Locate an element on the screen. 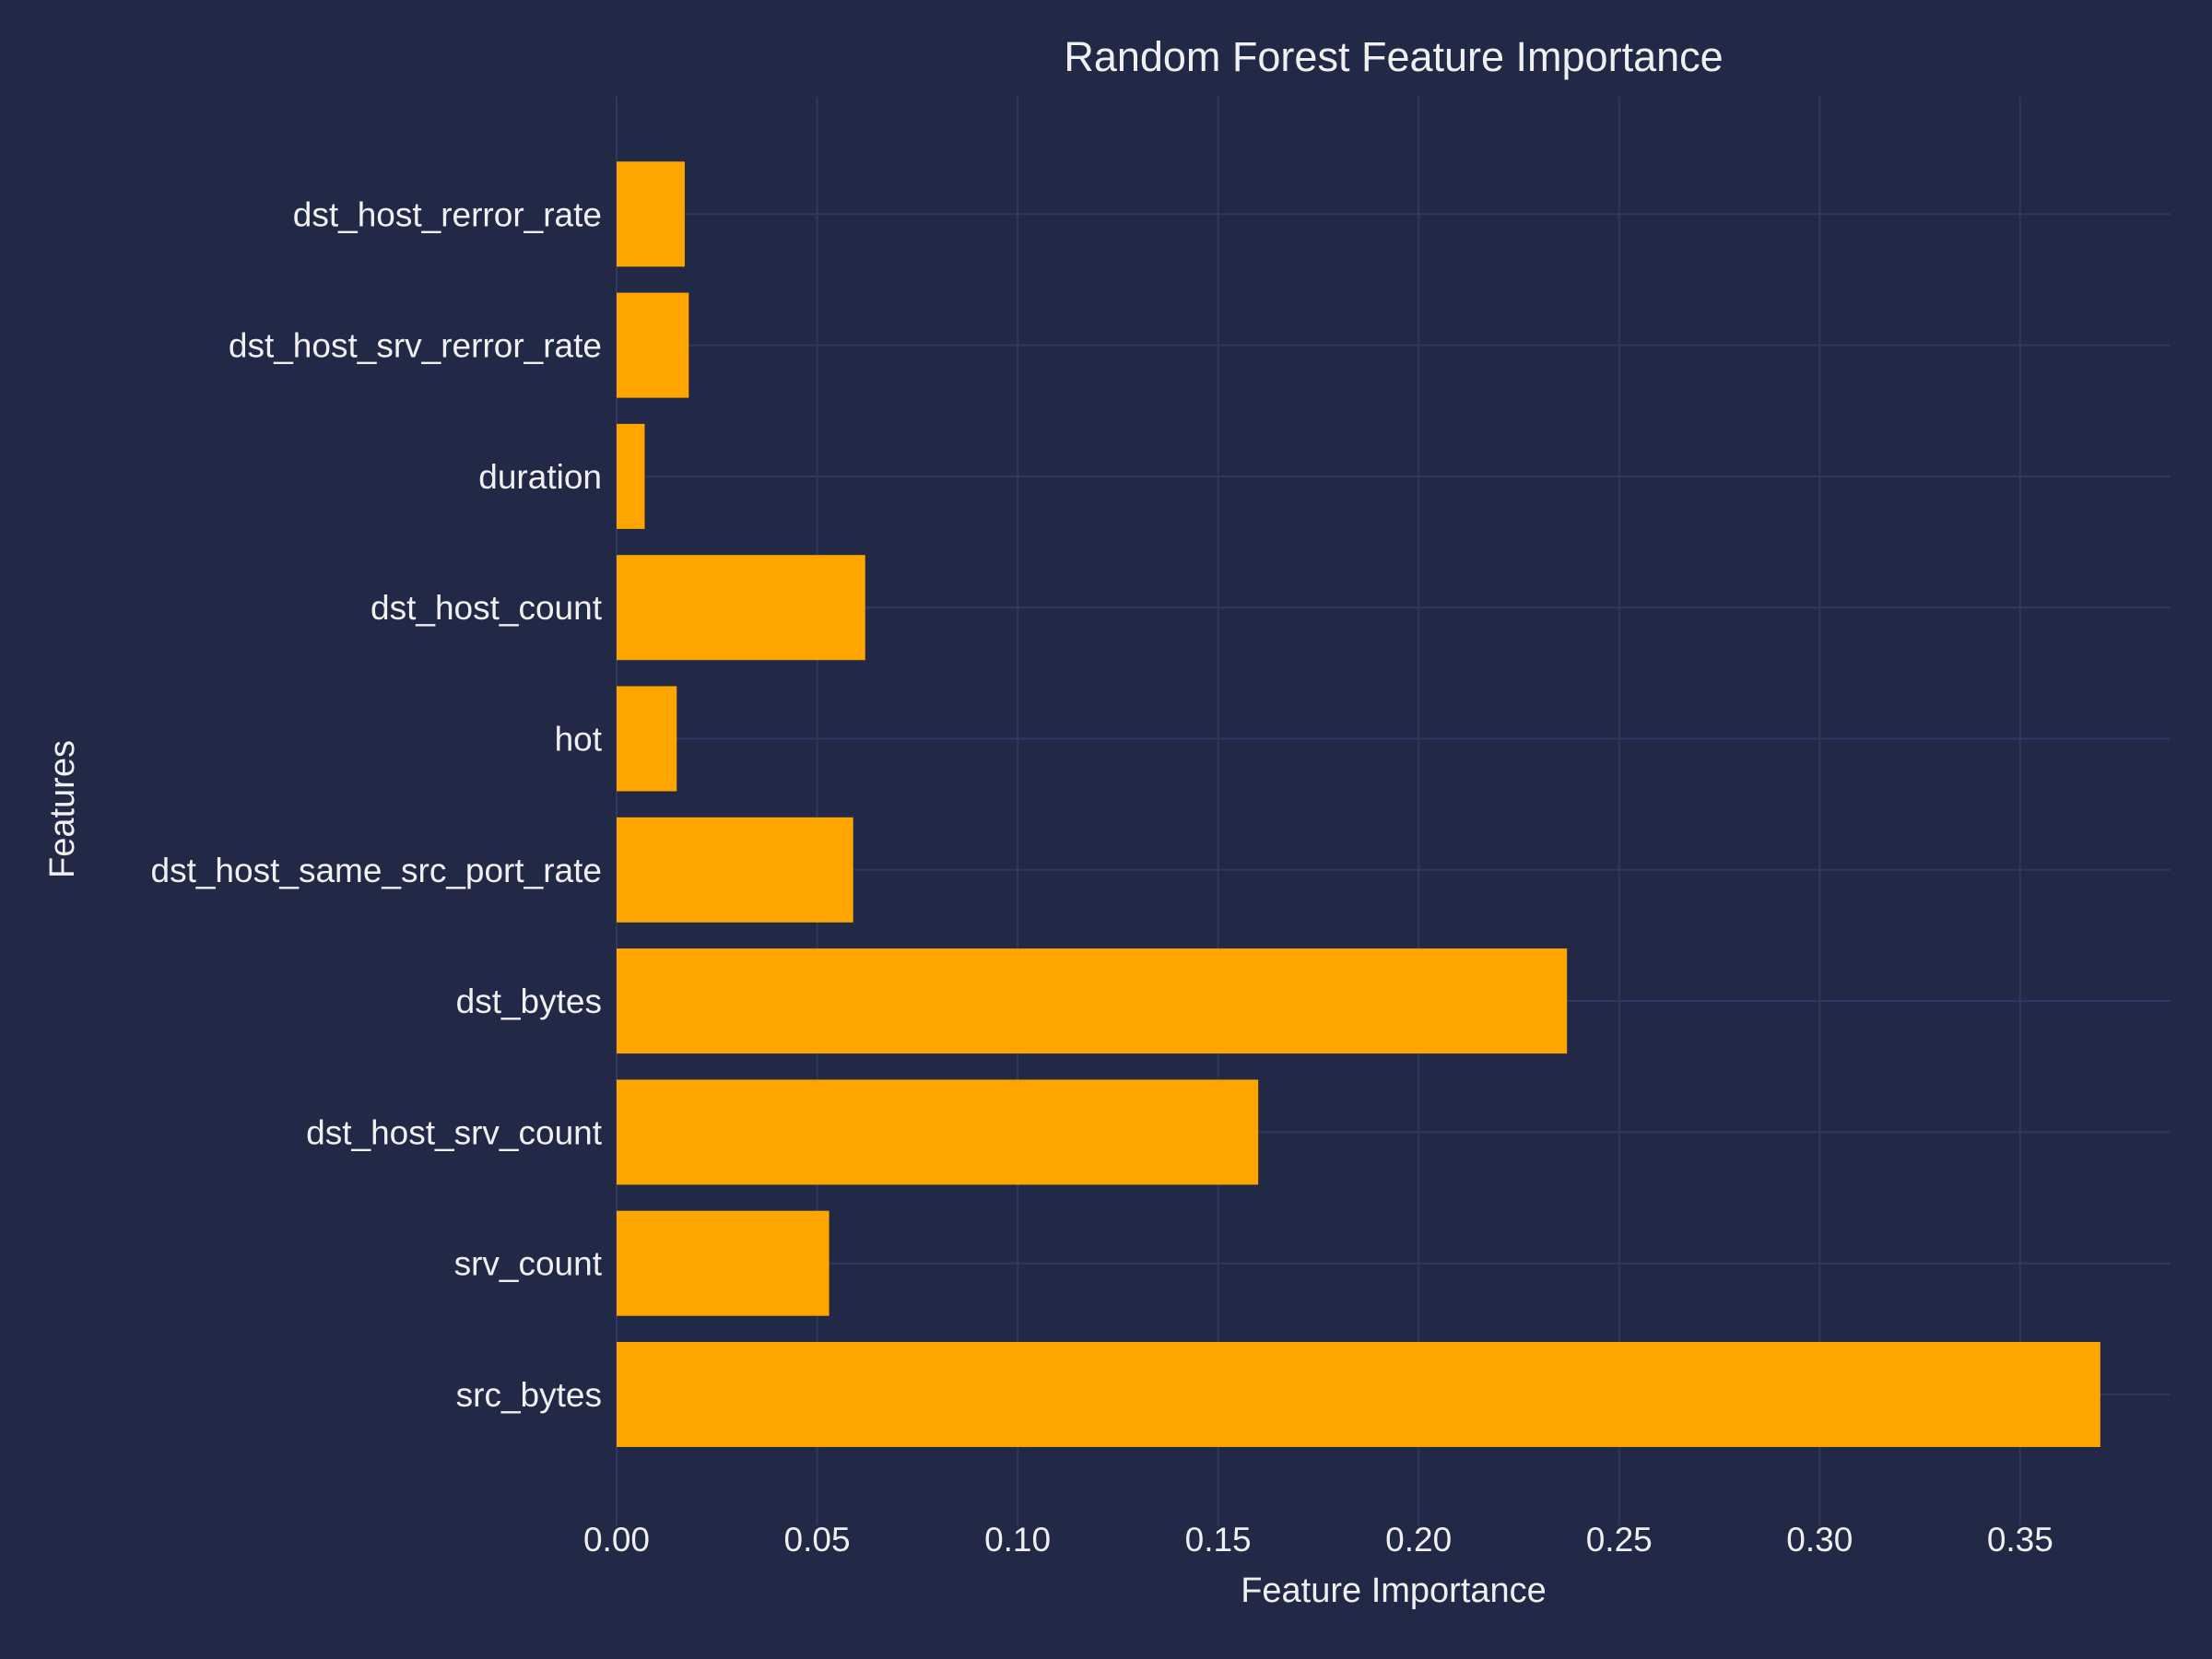 The width and height of the screenshot is (2212, 1659). y-tick-label: dst_host_srv_count is located at coordinates (454, 1132).